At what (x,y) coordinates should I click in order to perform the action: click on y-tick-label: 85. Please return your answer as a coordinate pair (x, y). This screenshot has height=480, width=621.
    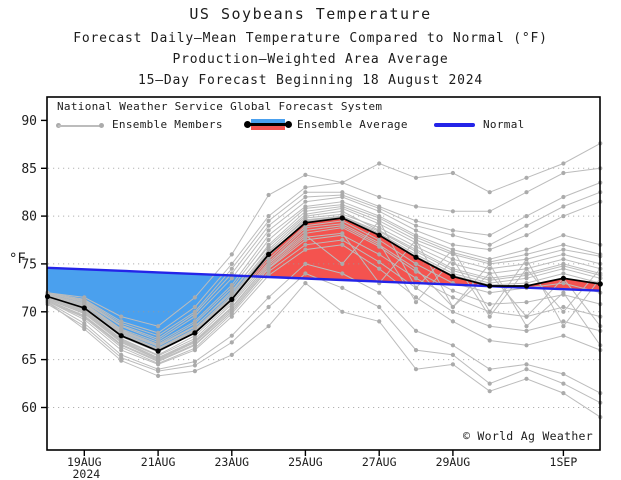
    Looking at the image, I should click on (29, 169).